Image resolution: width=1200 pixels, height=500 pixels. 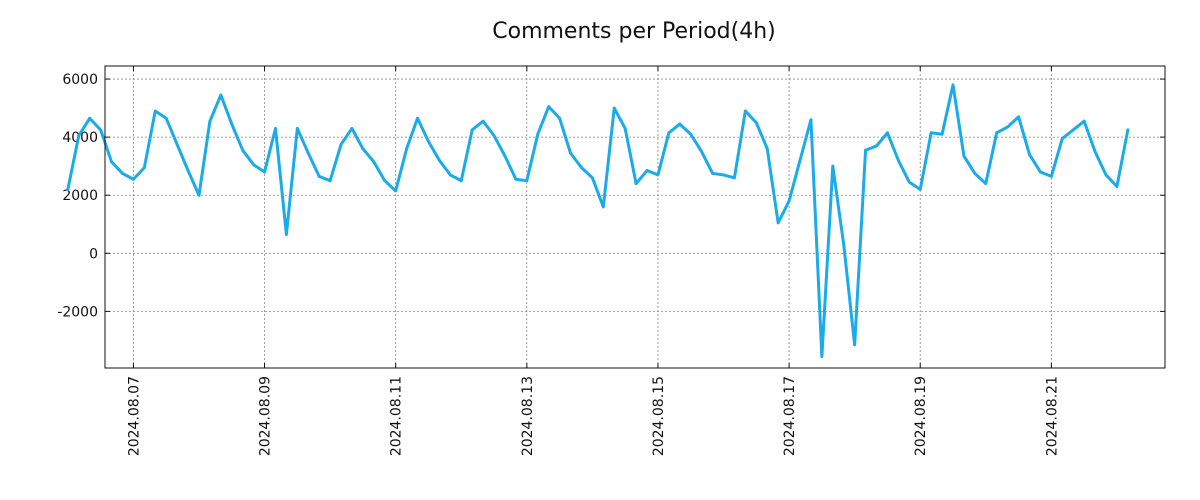 What do you see at coordinates (266, 416) in the screenshot?
I see `x-tick-label: 2024.08.09` at bounding box center [266, 416].